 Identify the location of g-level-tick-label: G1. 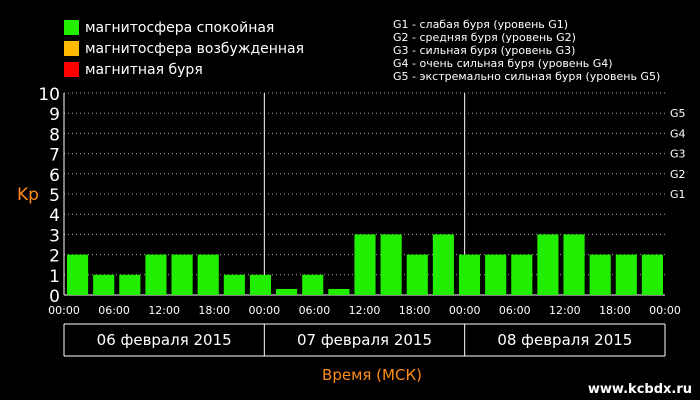
(678, 194).